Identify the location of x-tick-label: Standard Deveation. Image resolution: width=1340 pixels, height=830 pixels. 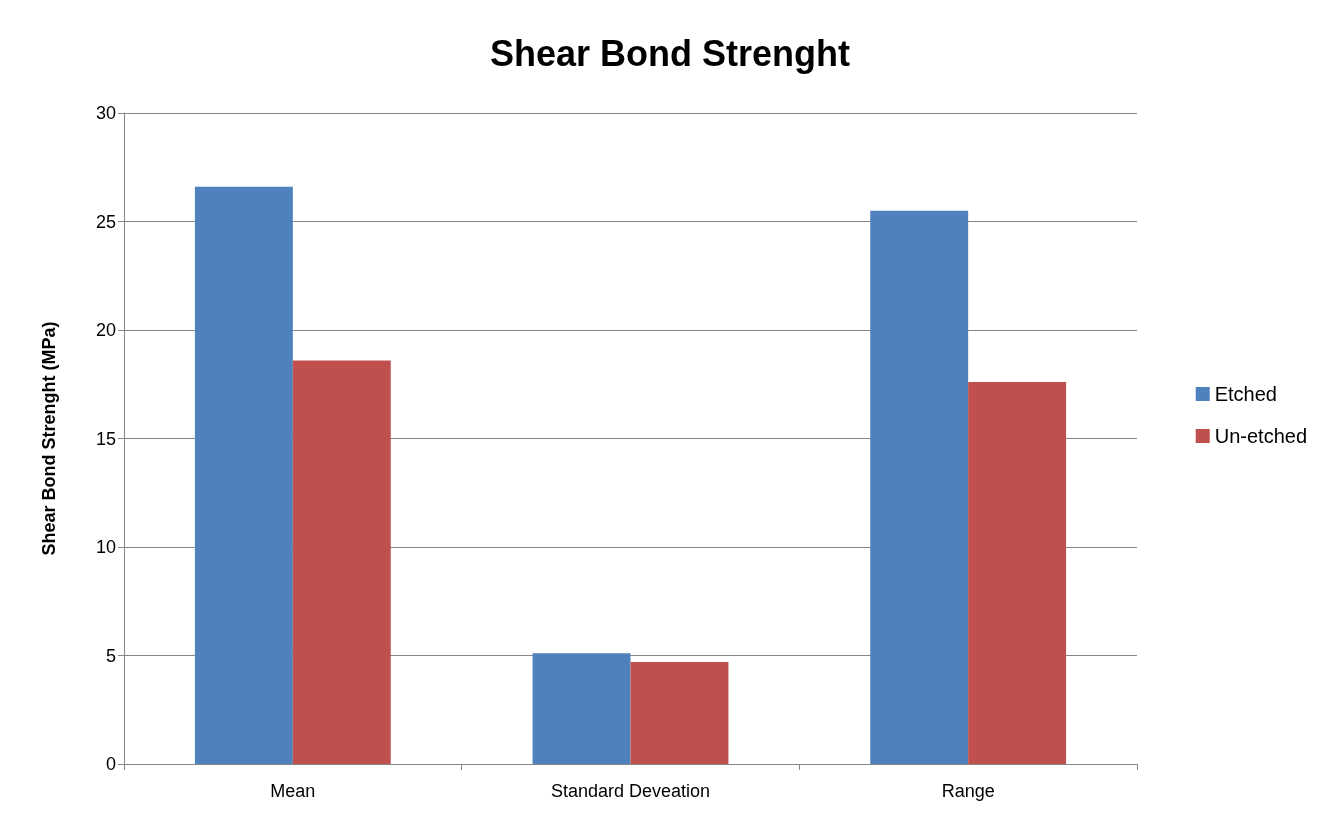
(630, 791).